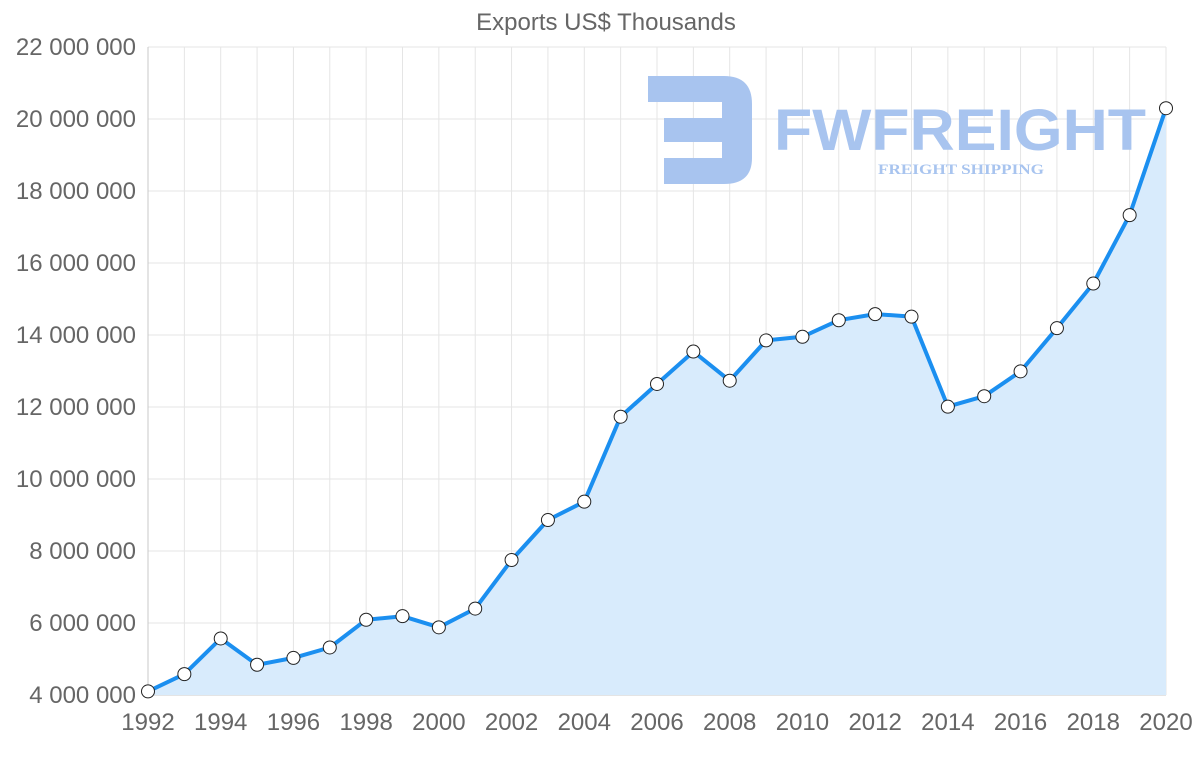 This screenshot has width=1200, height=763. Describe the element at coordinates (961, 170) in the screenshot. I see `watermark-tagline: FREIGHT SHIPPING` at that location.